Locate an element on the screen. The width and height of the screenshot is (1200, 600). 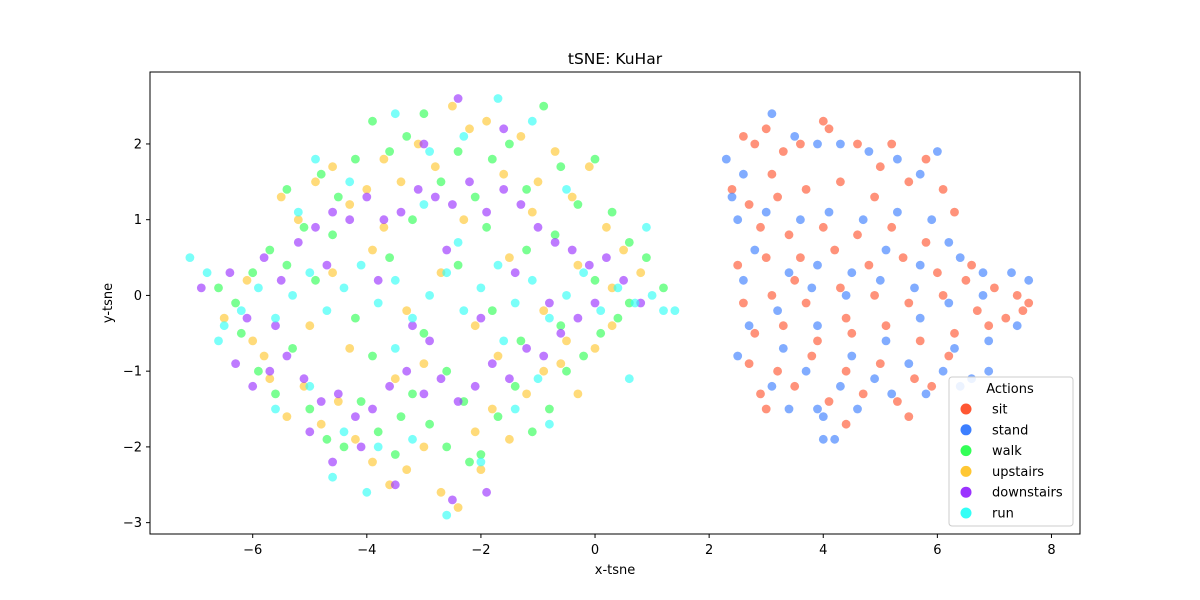
x-tick-label: 2 is located at coordinates (709, 550).